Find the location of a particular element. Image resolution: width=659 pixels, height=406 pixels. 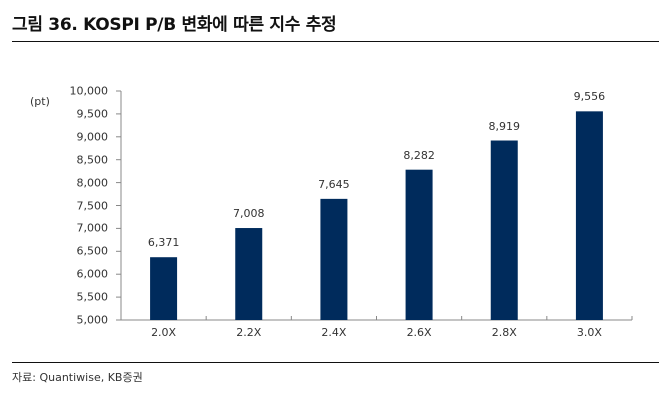

bar-value-label: 8,282 is located at coordinates (419, 155).